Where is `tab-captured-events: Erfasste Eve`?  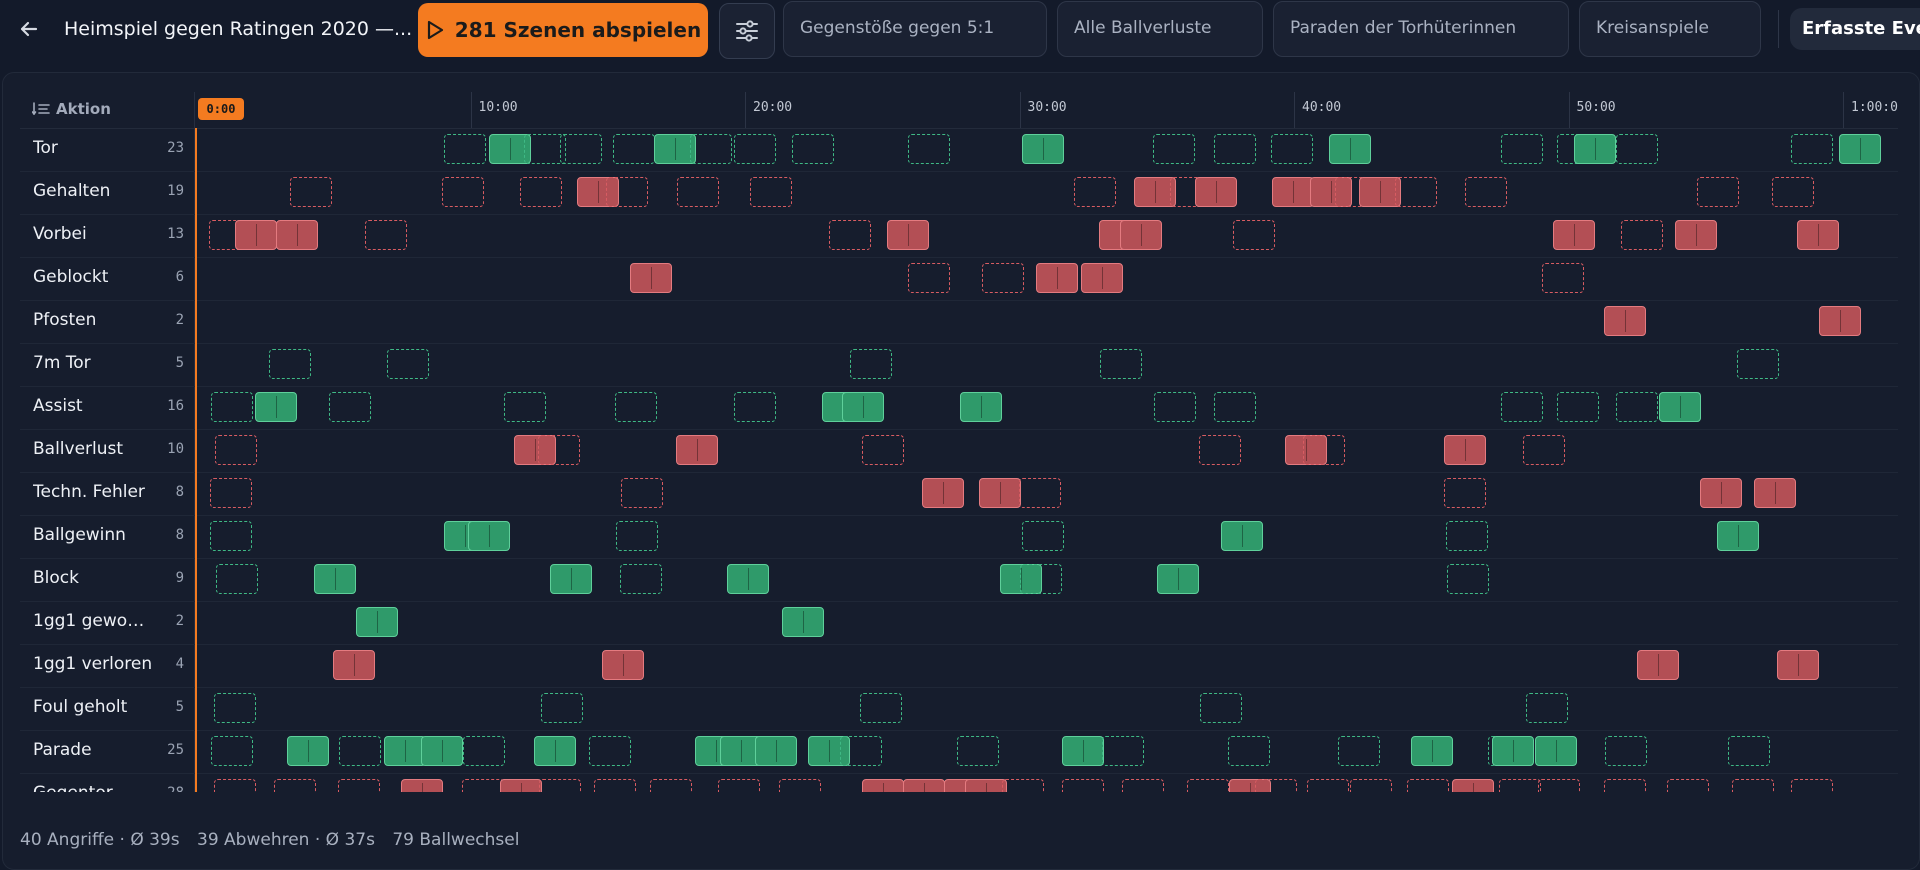
tab-captured-events: Erfasste Eve is located at coordinates (1855, 29).